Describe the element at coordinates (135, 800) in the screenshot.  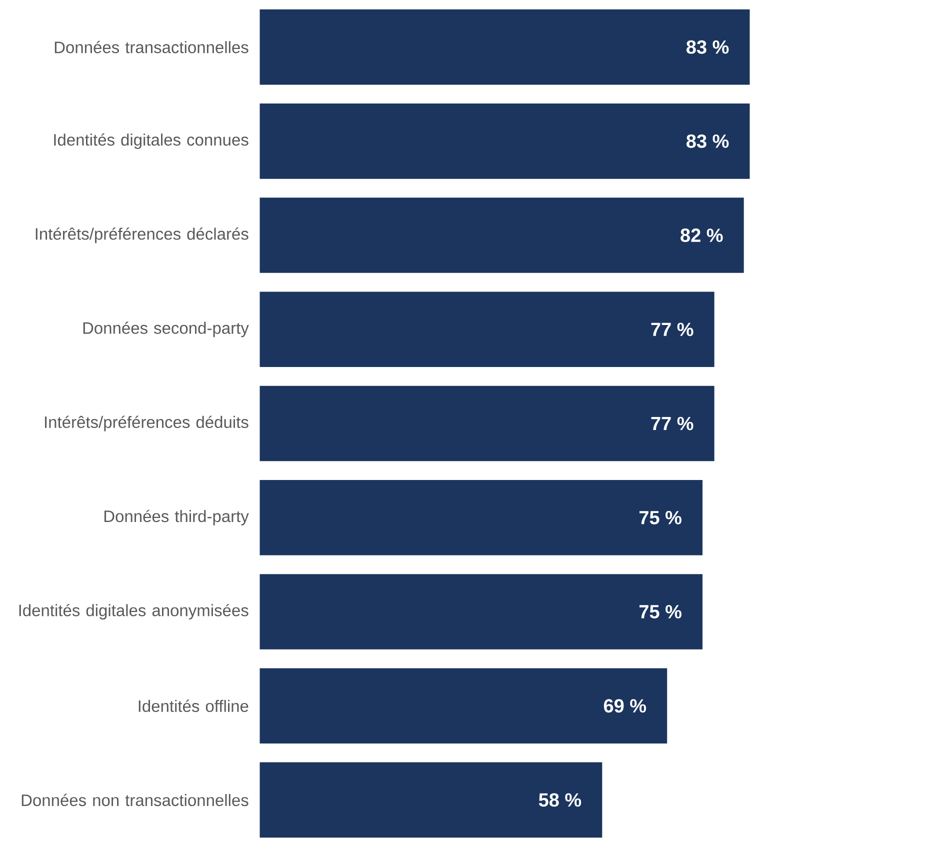
I see `y-tick-label: Données non transactionnelles` at that location.